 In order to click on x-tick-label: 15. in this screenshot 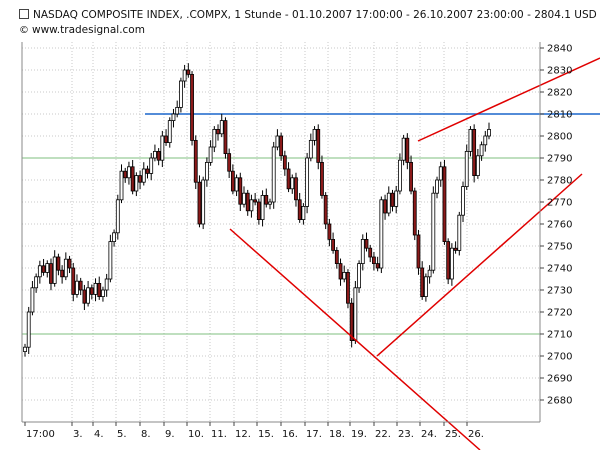, I will do `click(266, 434)`.